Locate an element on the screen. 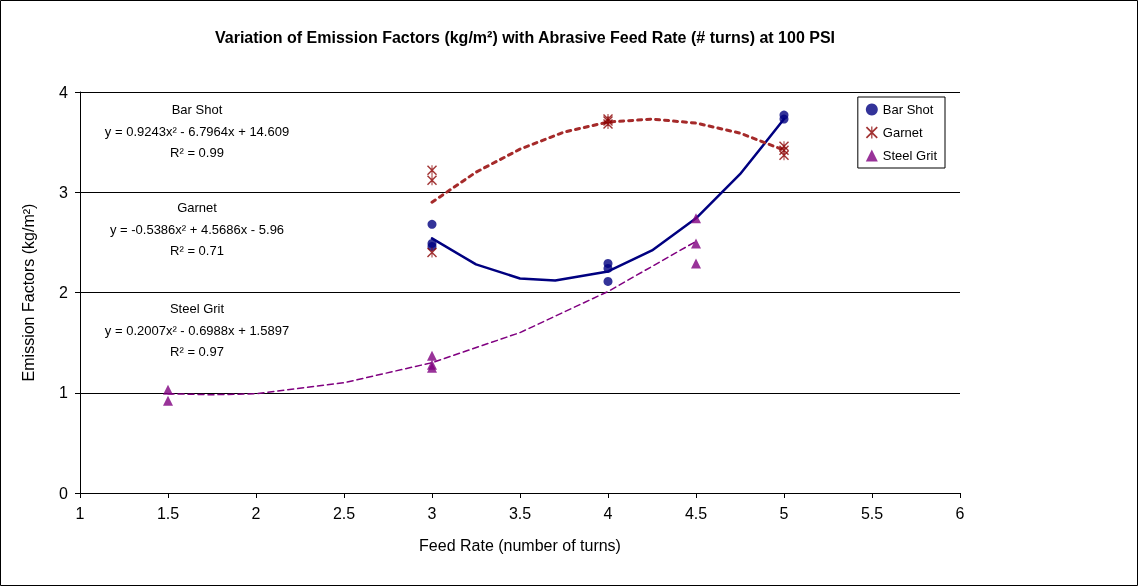 This screenshot has width=1138, height=586. x-tick-label: 1 is located at coordinates (80, 513).